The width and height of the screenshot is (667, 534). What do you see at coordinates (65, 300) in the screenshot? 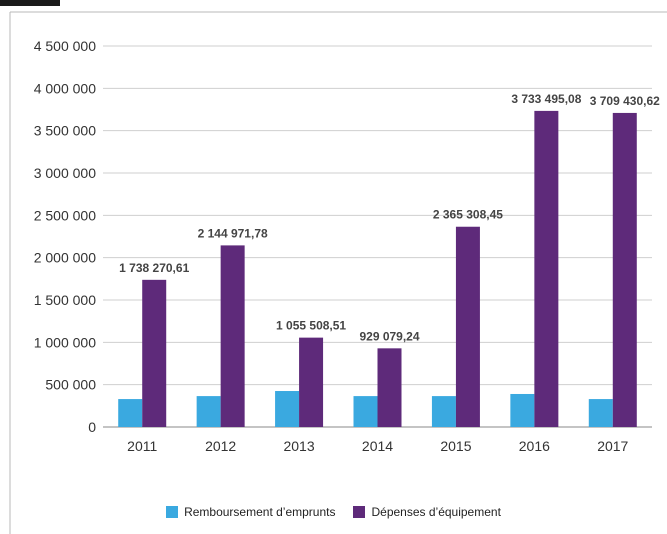
I see `y-tick-label: 1 500 000` at bounding box center [65, 300].